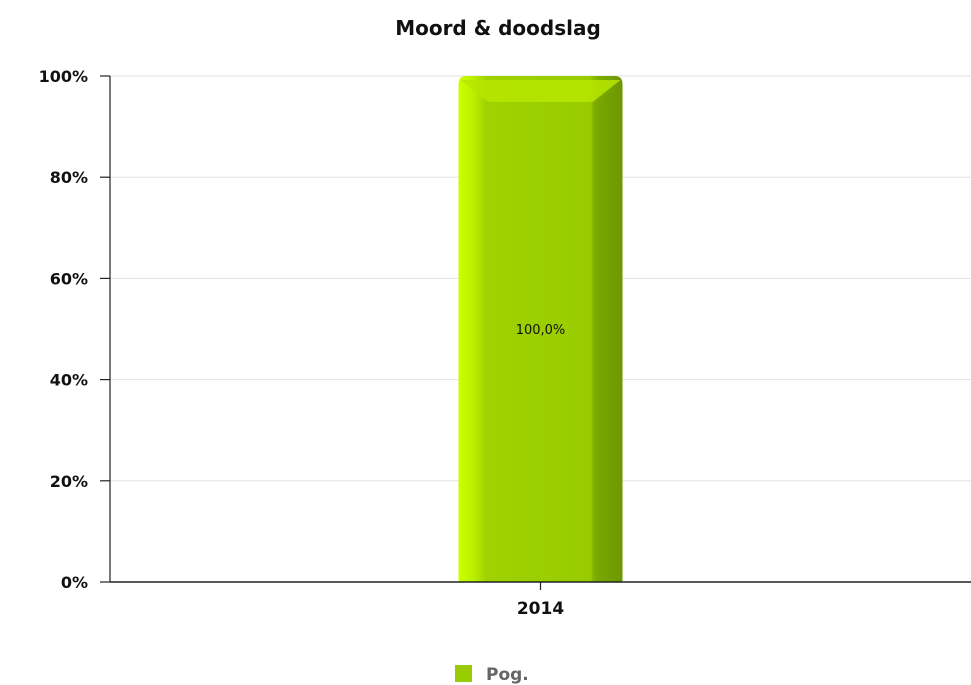  I want to click on bar-2014, so click(540, 329).